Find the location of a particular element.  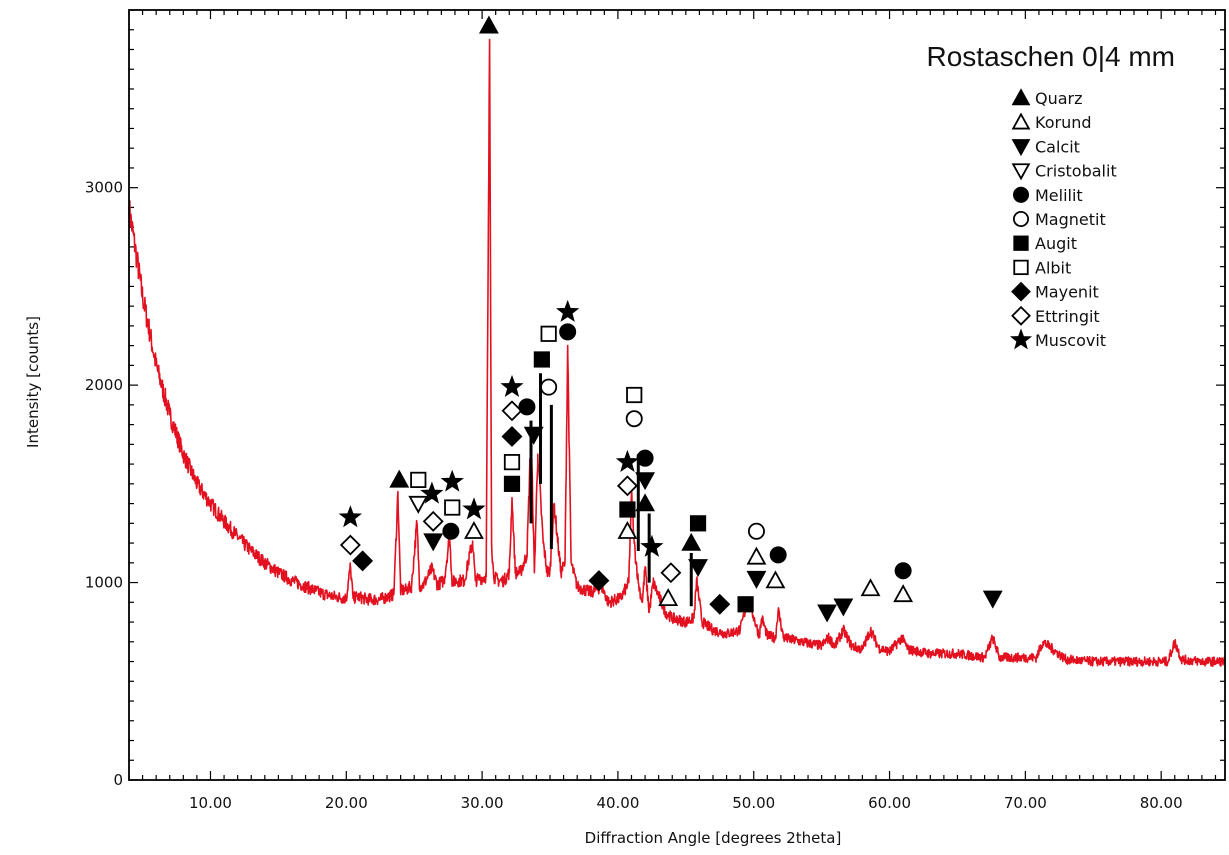

legend-item: Cristobalit is located at coordinates (1064, 171).